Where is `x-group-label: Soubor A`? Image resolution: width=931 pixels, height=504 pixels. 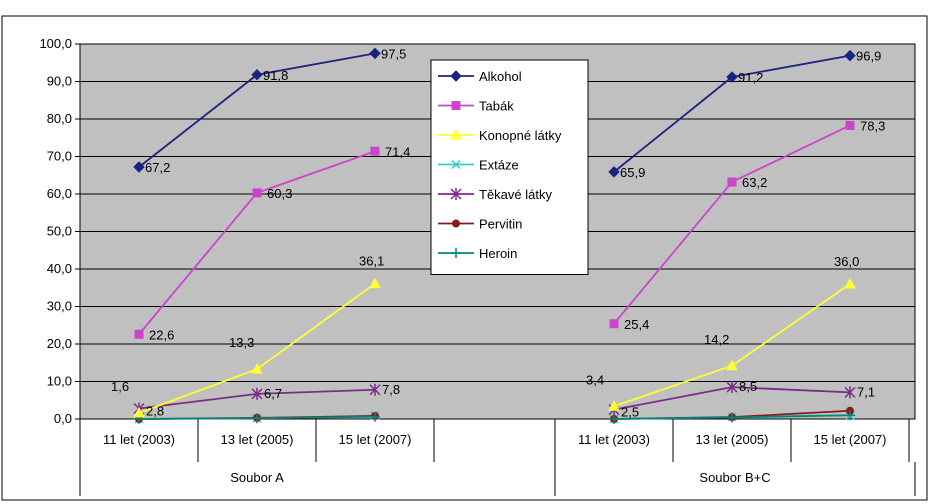 x-group-label: Soubor A is located at coordinates (257, 477).